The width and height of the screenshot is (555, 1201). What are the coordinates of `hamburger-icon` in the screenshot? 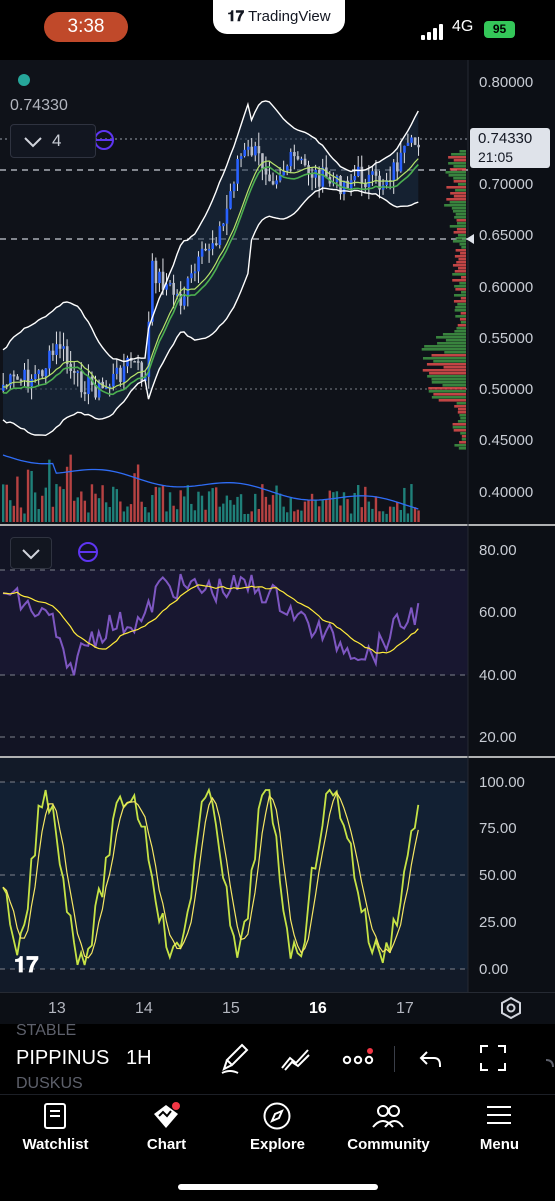 It's located at (499, 1115).